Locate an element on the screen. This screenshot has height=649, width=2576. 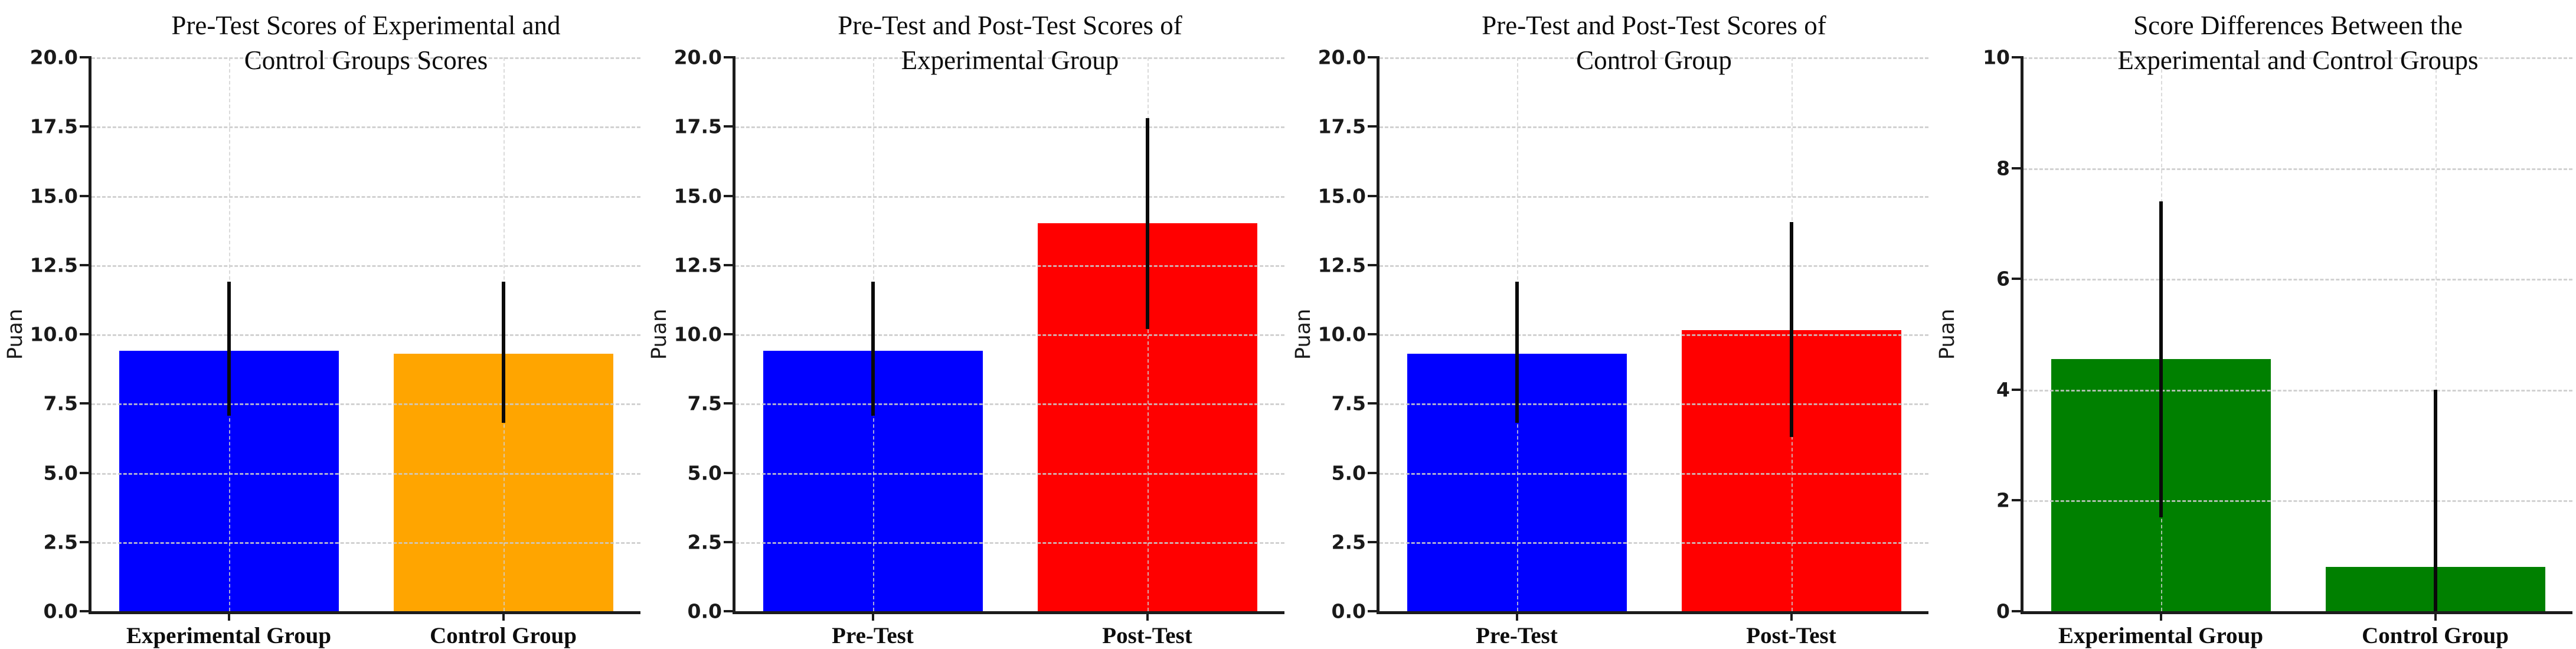
y-tick-label: 4 is located at coordinates (2003, 390).